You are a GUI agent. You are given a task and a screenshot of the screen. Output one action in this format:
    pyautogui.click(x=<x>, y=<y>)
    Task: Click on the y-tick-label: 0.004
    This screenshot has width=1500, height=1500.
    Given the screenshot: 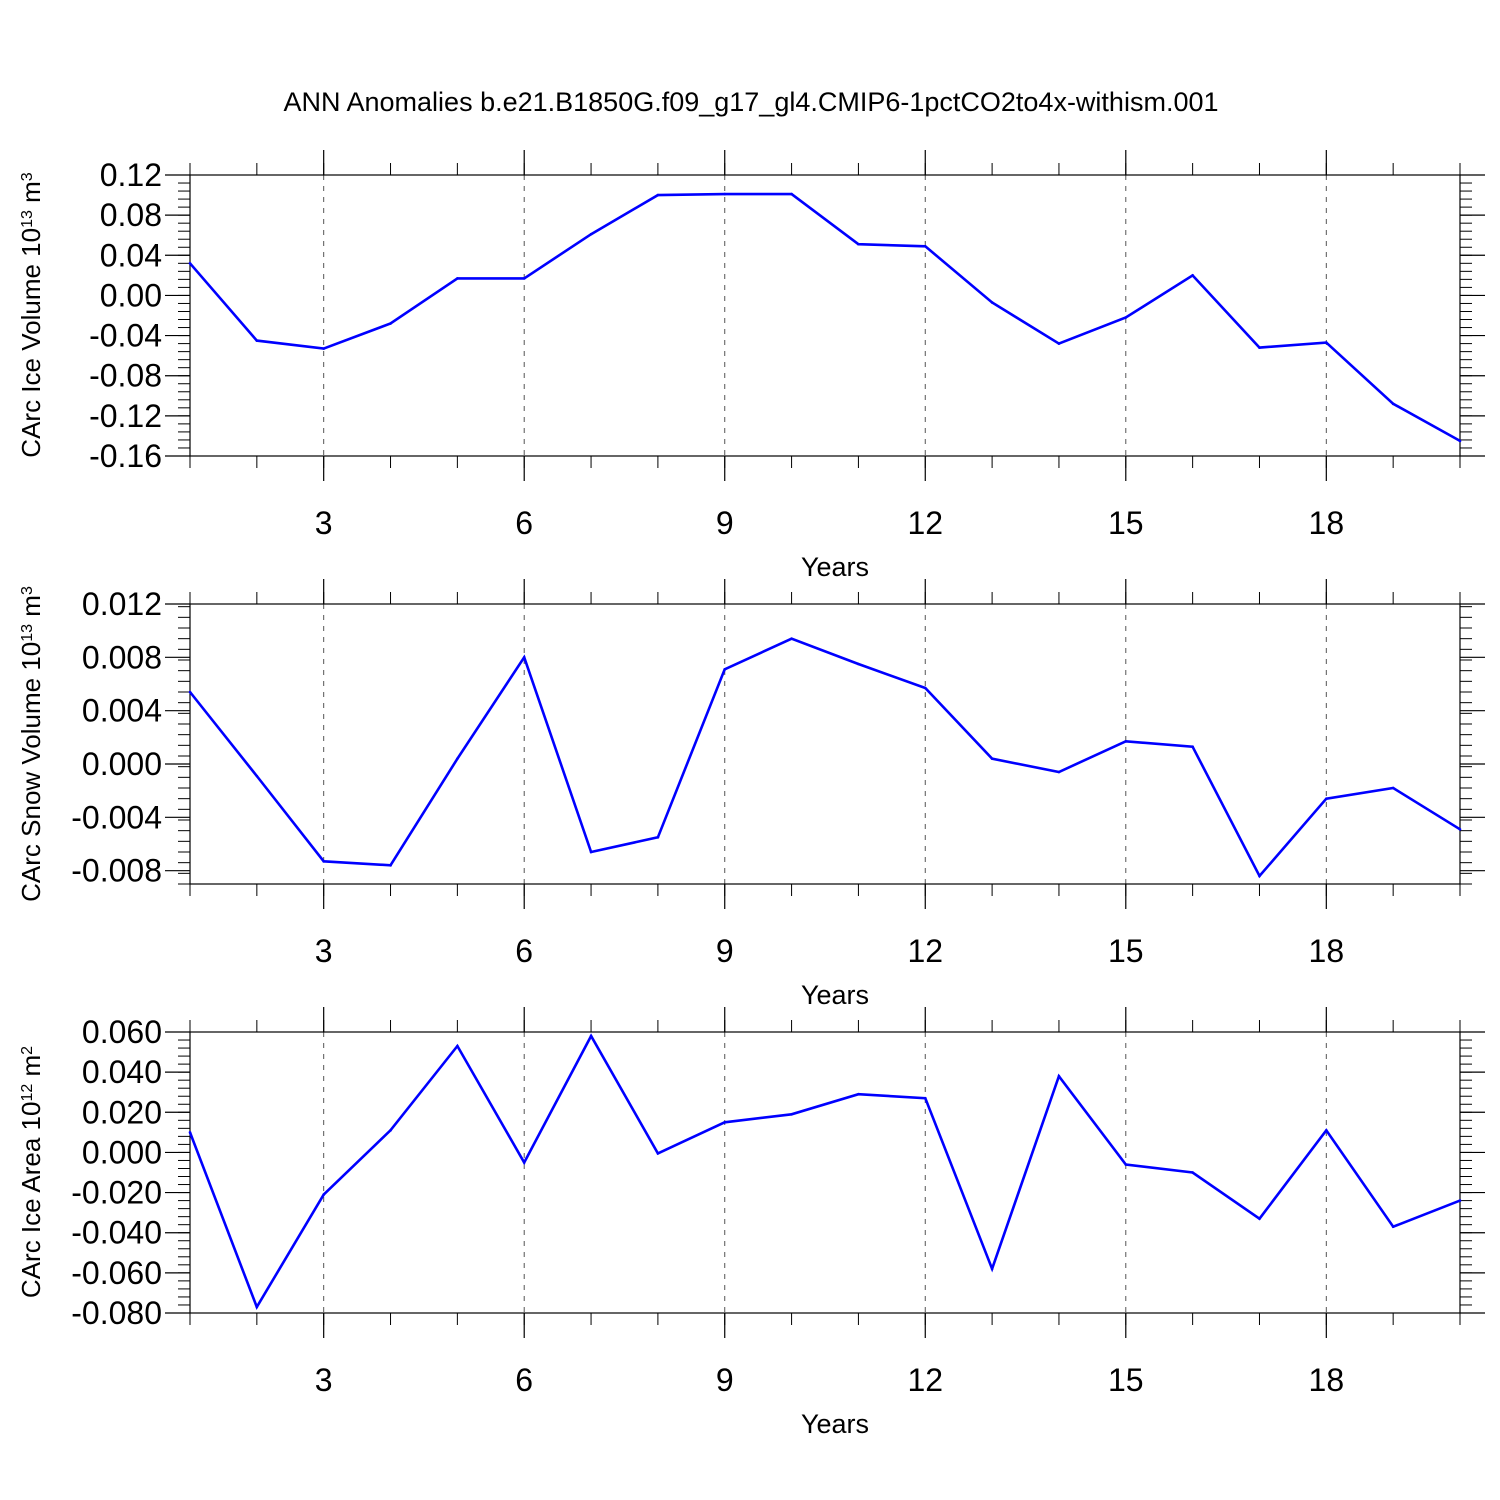 What is the action you would take?
    pyautogui.click(x=122, y=711)
    